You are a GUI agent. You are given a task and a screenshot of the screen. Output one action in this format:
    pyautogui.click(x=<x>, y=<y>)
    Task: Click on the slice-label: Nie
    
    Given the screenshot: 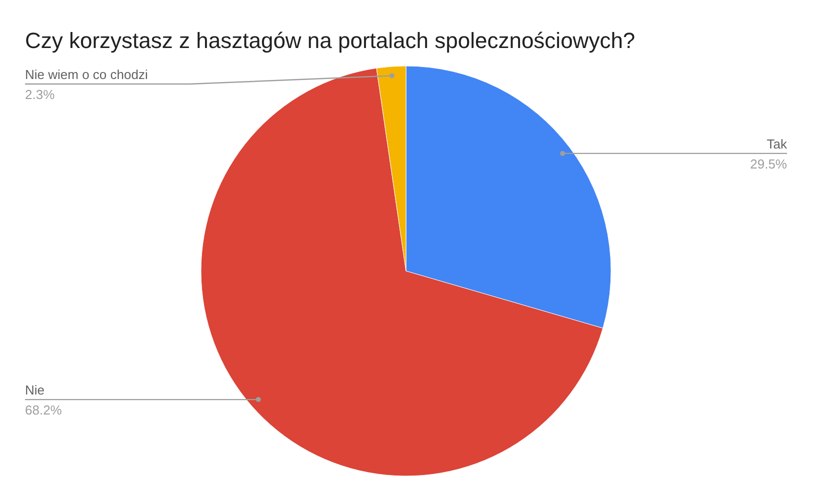 What is the action you would take?
    pyautogui.click(x=35, y=390)
    